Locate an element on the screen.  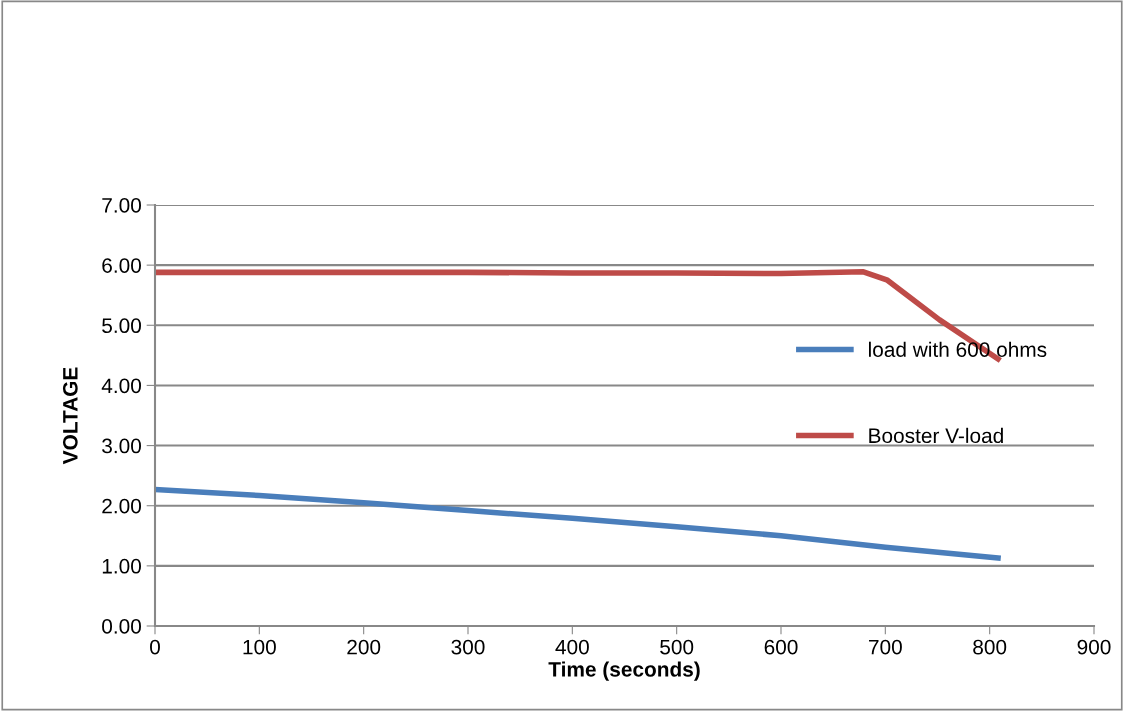
y-tick-label: 4.00 is located at coordinates (121, 386).